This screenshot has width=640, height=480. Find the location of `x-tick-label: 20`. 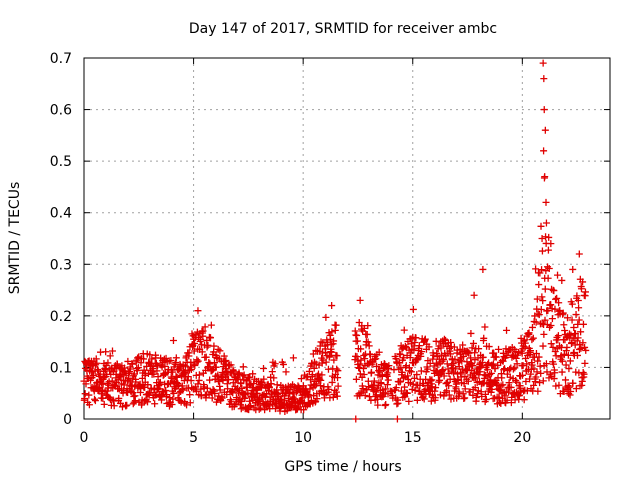

x-tick-label: 20 is located at coordinates (522, 438).